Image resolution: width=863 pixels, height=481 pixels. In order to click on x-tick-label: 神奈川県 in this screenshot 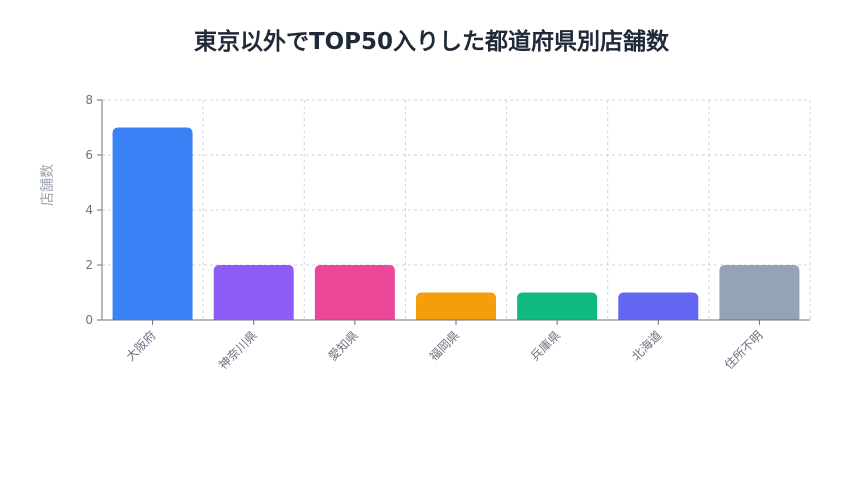, I will do `click(238, 350)`.